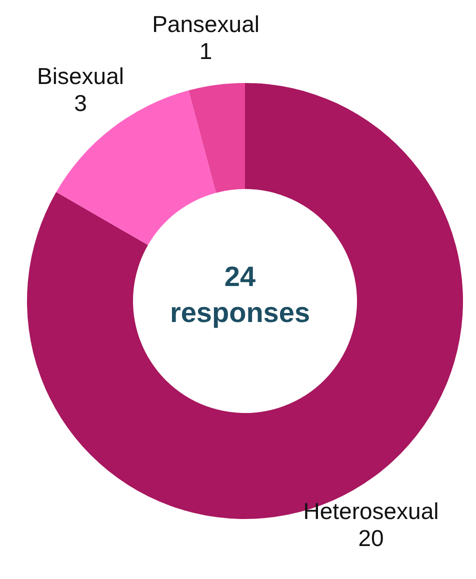  Describe the element at coordinates (80, 103) in the screenshot. I see `data-label: 3` at that location.